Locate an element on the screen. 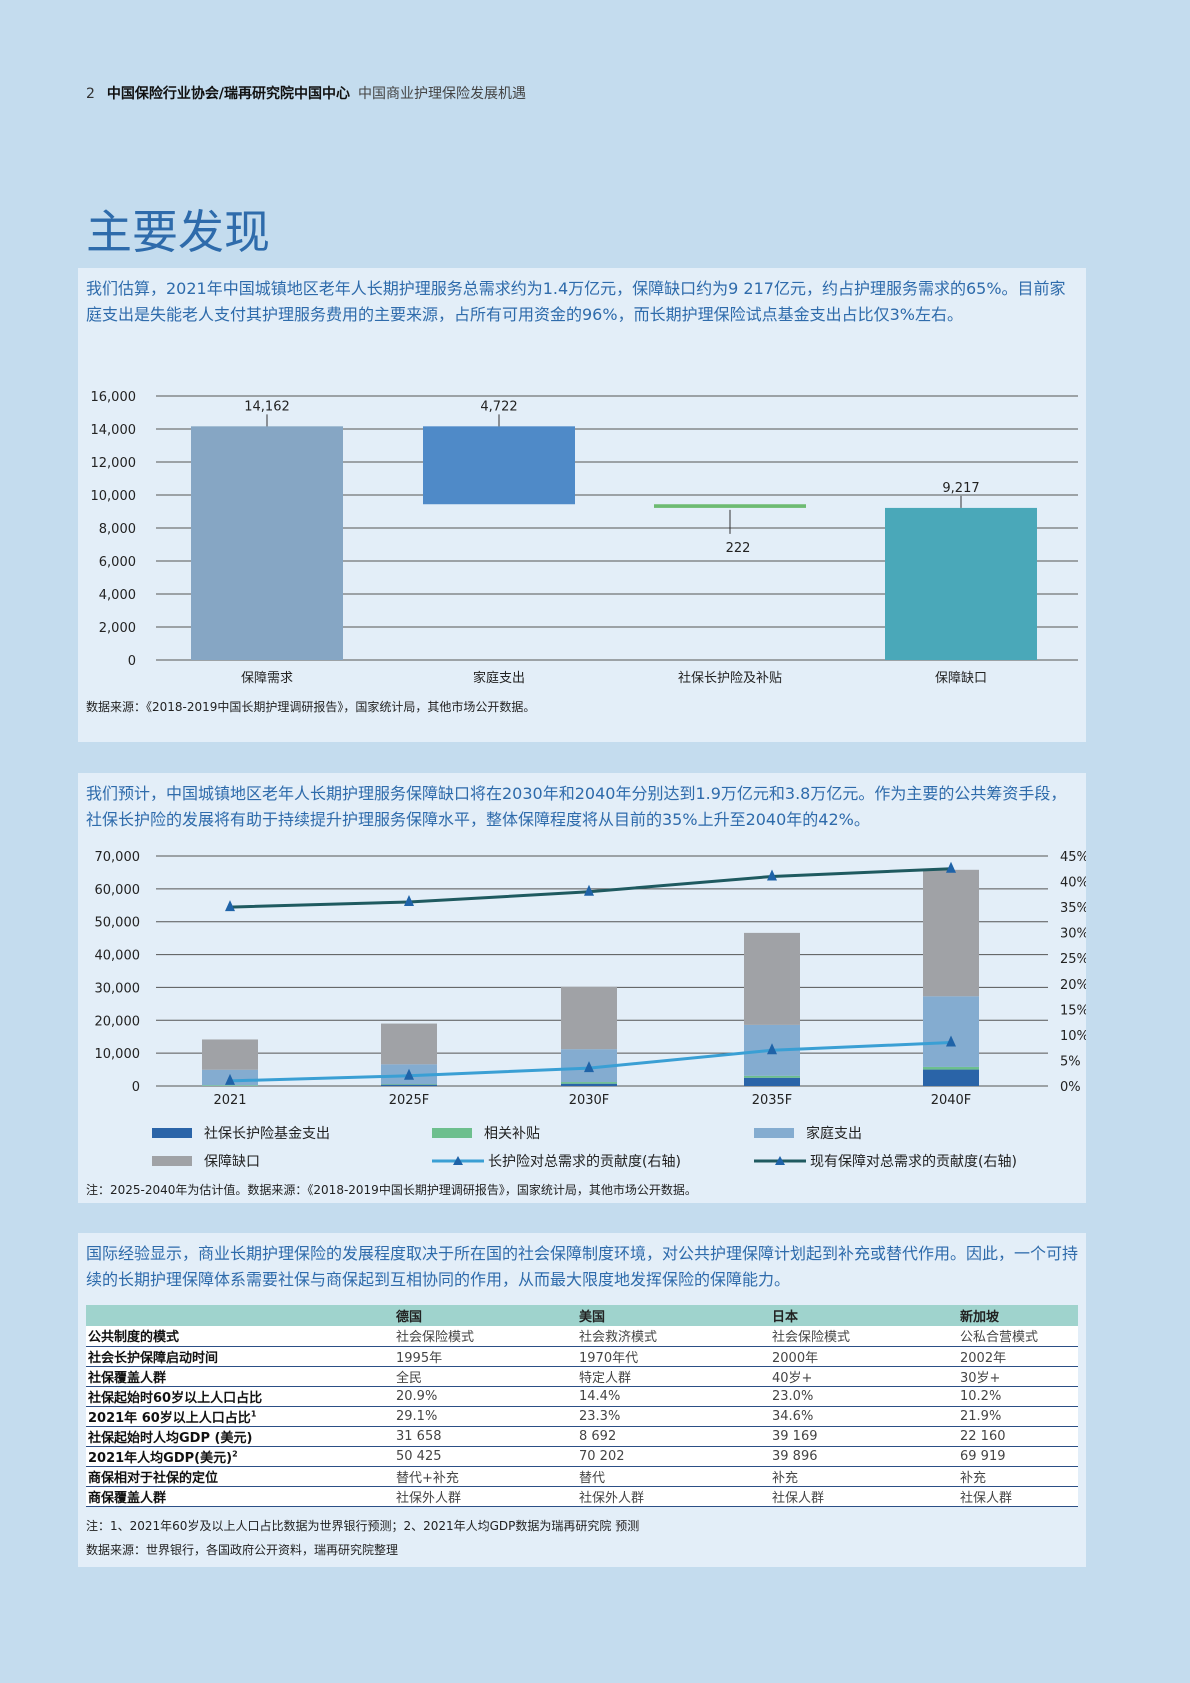 This screenshot has width=1190, height=1683. table-cell: 29.1% is located at coordinates (485, 1416).